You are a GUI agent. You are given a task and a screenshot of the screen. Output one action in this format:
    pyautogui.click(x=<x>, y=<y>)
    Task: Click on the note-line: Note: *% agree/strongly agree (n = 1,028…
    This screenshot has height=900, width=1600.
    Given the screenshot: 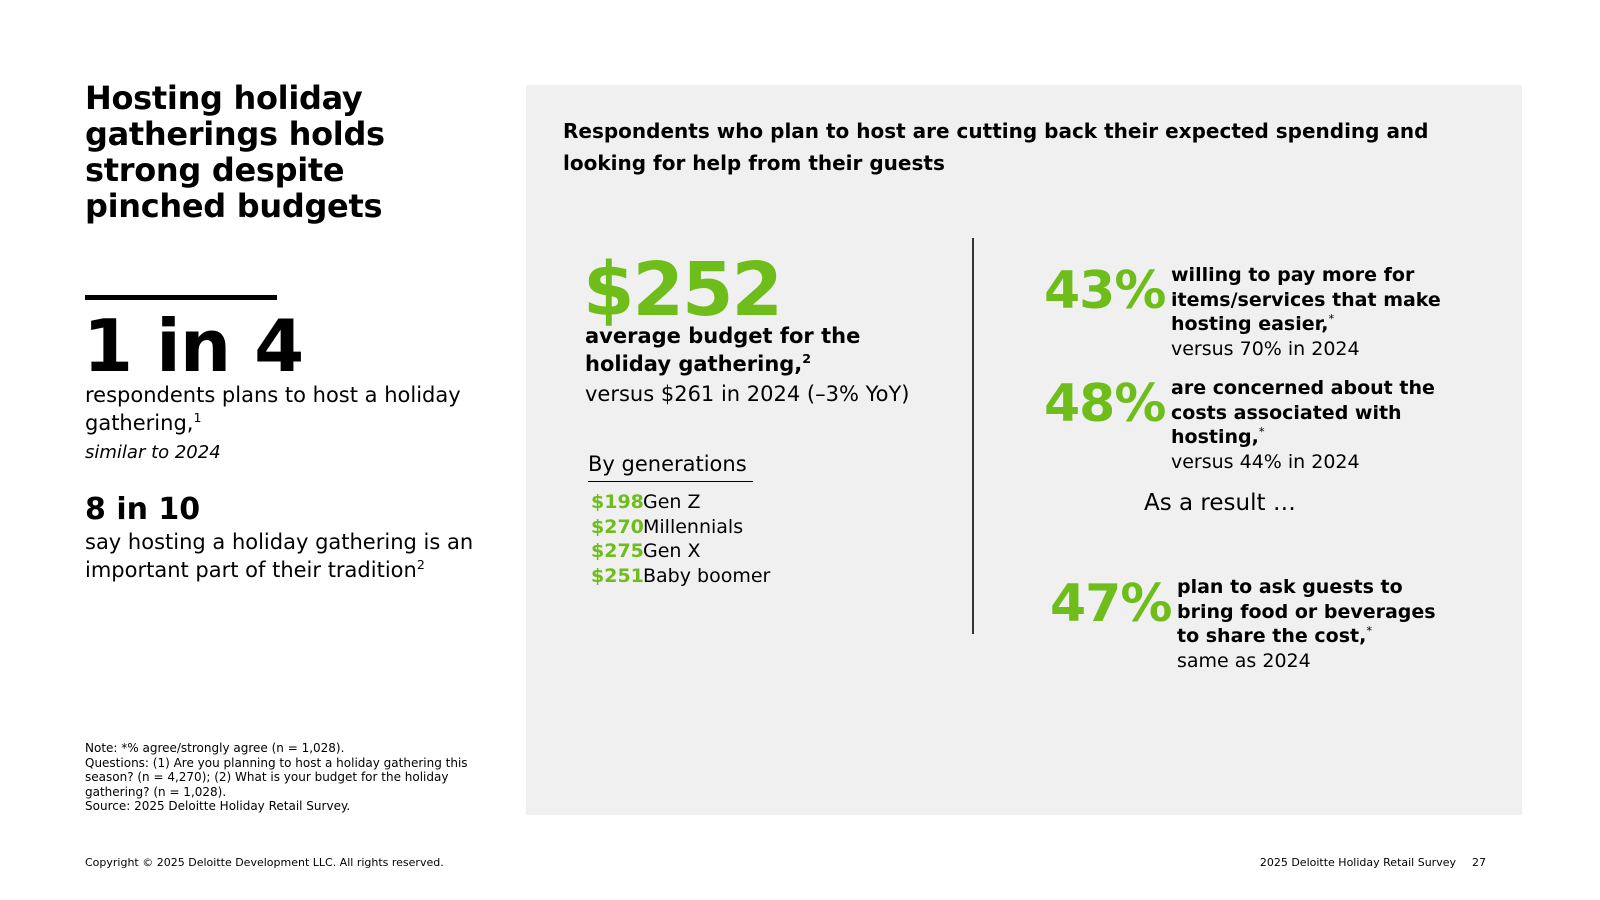 What is the action you would take?
    pyautogui.click(x=215, y=748)
    